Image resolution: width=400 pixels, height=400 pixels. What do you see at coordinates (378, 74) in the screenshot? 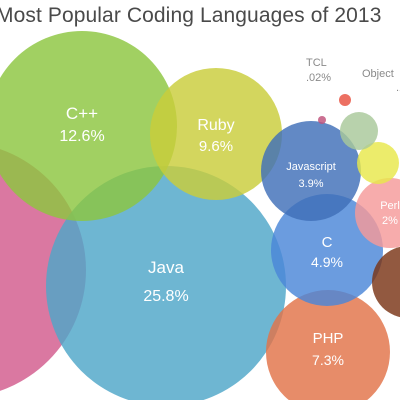
I see `outside-name-objective-c: Object` at bounding box center [378, 74].